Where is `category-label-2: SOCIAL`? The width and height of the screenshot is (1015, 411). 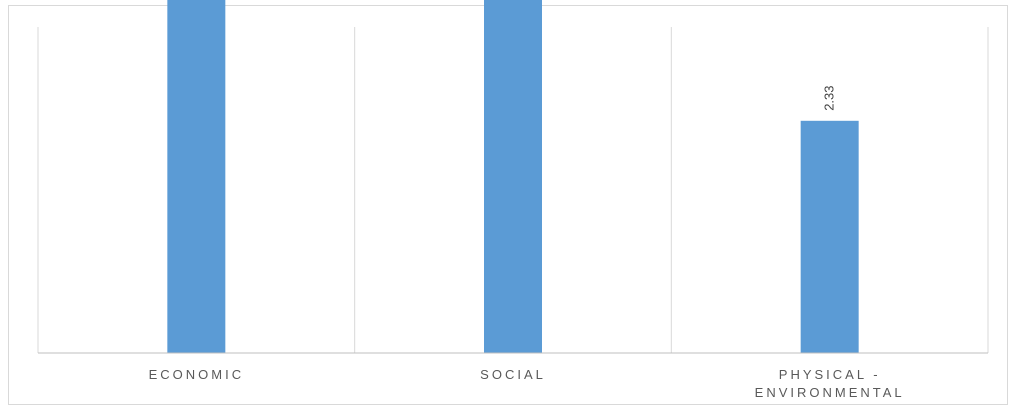 category-label-2: SOCIAL is located at coordinates (513, 374).